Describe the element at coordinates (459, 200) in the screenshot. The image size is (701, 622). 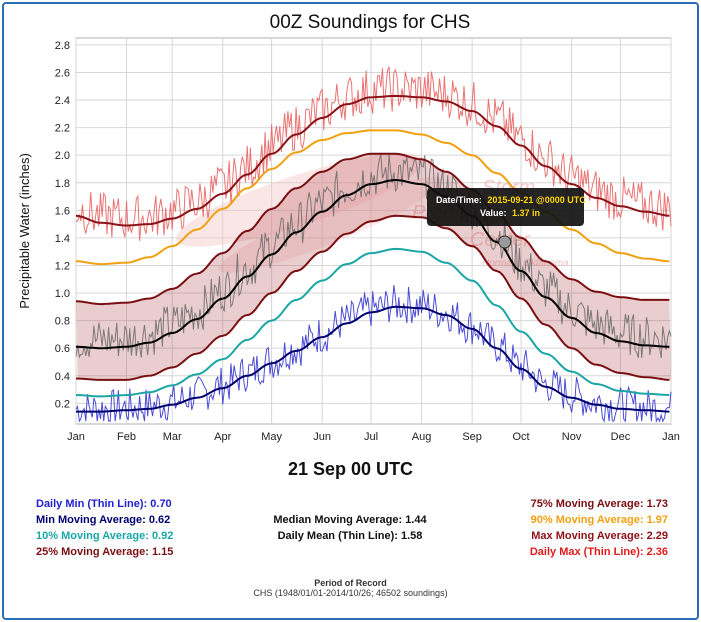
I see `tooltip-date-label: Date/Time:` at that location.